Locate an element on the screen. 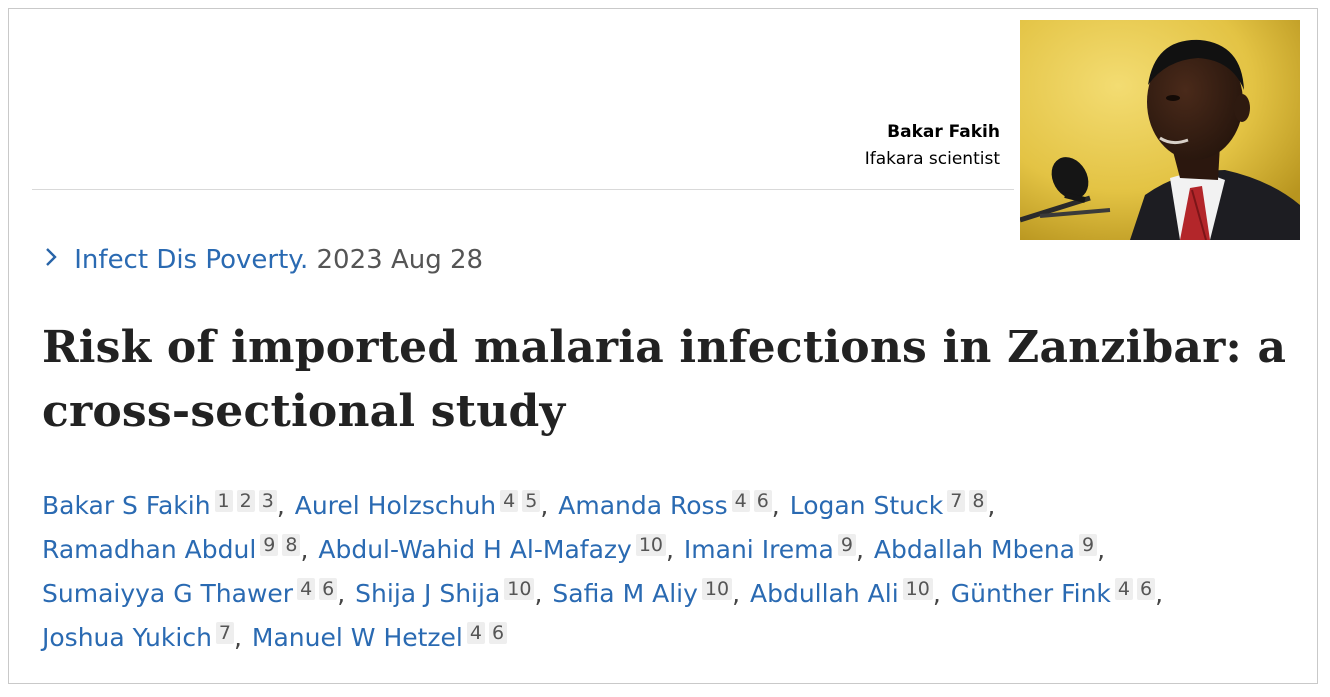 This screenshot has width=1330, height=697. author-link: Sumaiyya G Thawer is located at coordinates (168, 593).